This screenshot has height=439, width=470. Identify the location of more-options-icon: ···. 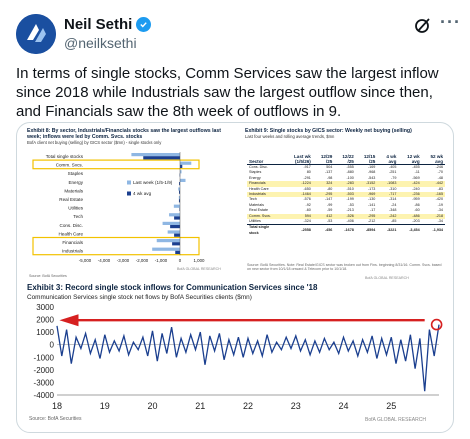
(450, 22).